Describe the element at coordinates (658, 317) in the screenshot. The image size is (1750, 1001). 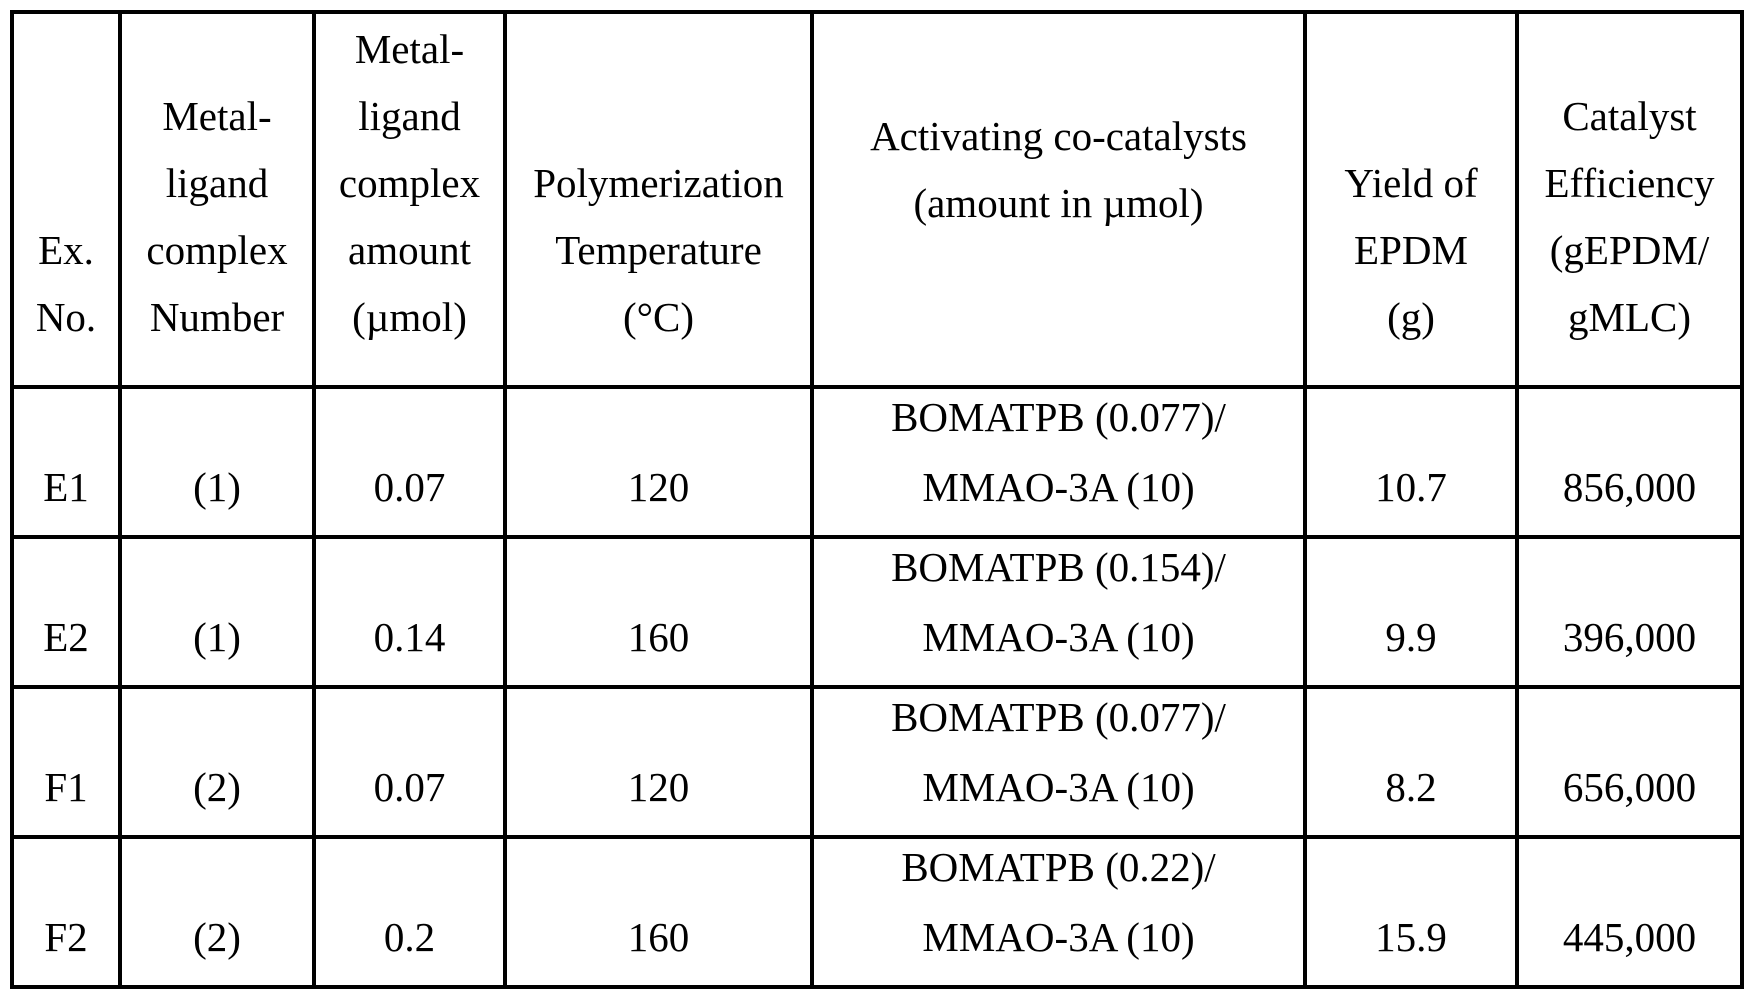
I see `header-line: (°C)` at that location.